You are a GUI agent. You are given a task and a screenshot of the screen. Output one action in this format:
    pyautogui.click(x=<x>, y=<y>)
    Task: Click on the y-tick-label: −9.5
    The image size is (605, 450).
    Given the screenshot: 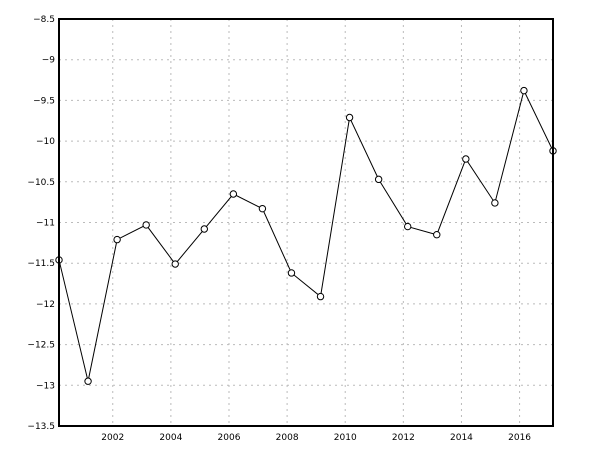 What is the action you would take?
    pyautogui.click(x=44, y=101)
    